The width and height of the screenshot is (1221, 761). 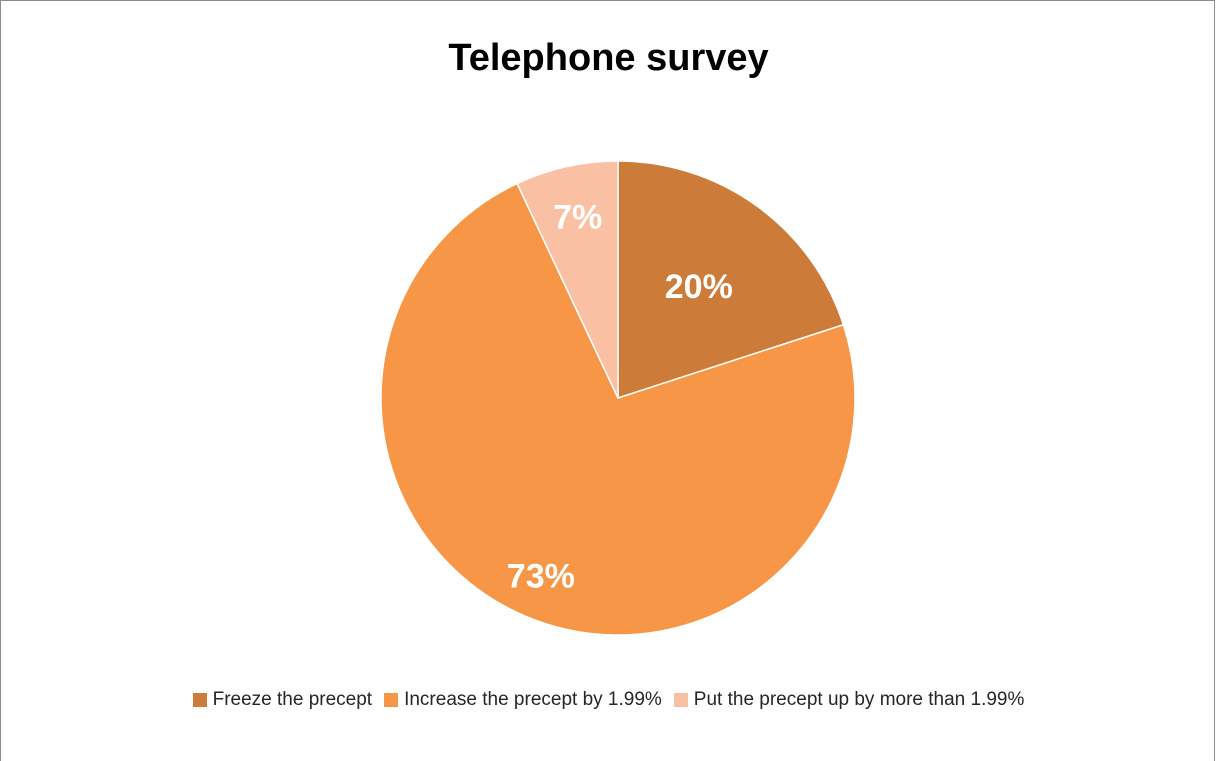 What do you see at coordinates (577, 218) in the screenshot?
I see `slice-data-label: 7%` at bounding box center [577, 218].